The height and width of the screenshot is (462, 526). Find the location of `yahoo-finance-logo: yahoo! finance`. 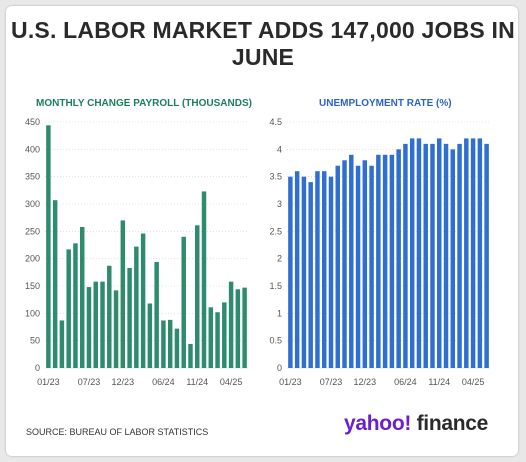

yahoo-finance-logo: yahoo! finance is located at coordinates (416, 424).